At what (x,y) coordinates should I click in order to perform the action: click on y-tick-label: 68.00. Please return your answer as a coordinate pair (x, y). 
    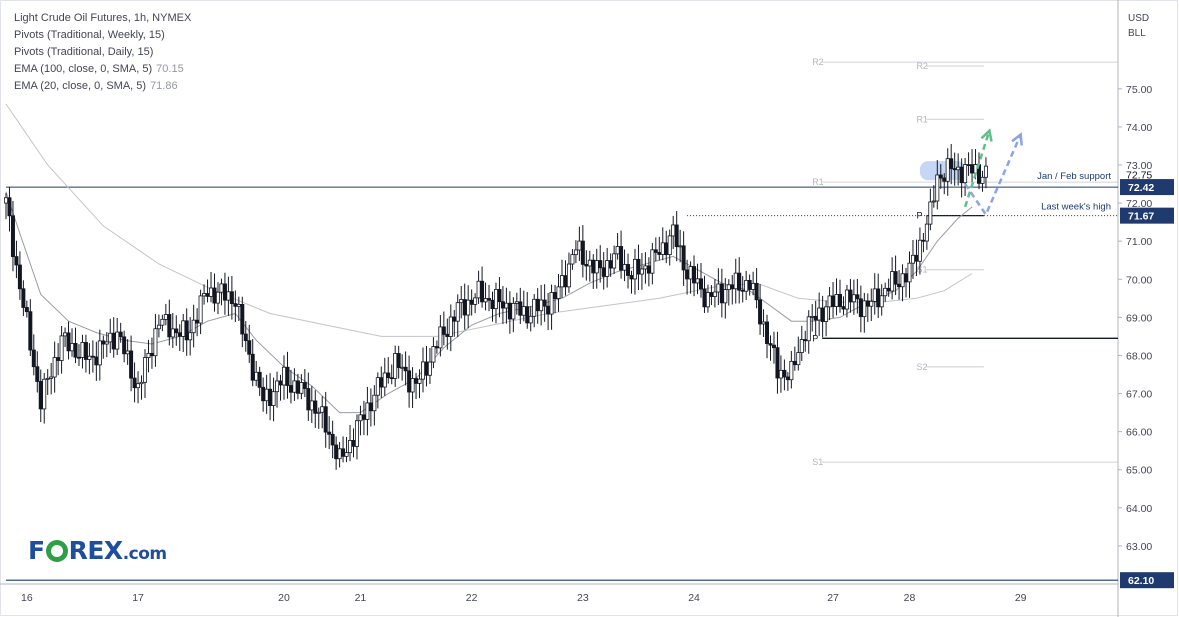
    Looking at the image, I should click on (1139, 356).